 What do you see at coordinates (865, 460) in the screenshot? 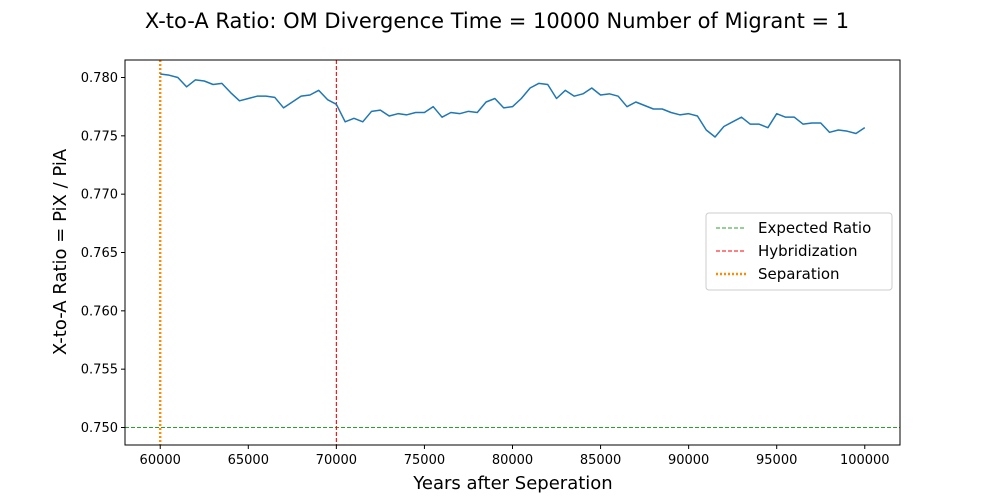
I see `x-tick-label: 100000` at bounding box center [865, 460].